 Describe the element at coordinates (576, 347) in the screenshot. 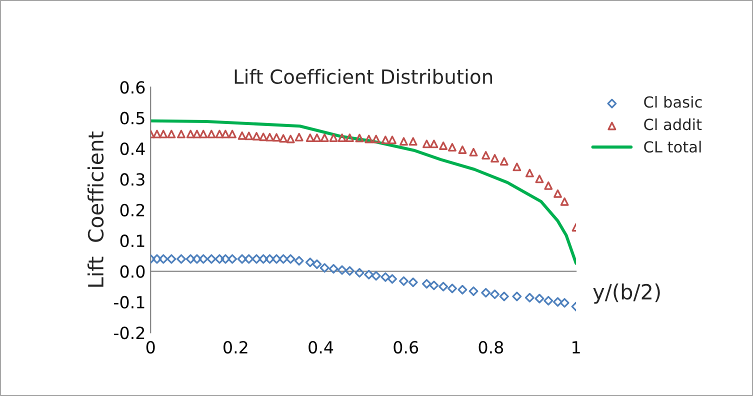

I see `x-tick-label: 1` at that location.